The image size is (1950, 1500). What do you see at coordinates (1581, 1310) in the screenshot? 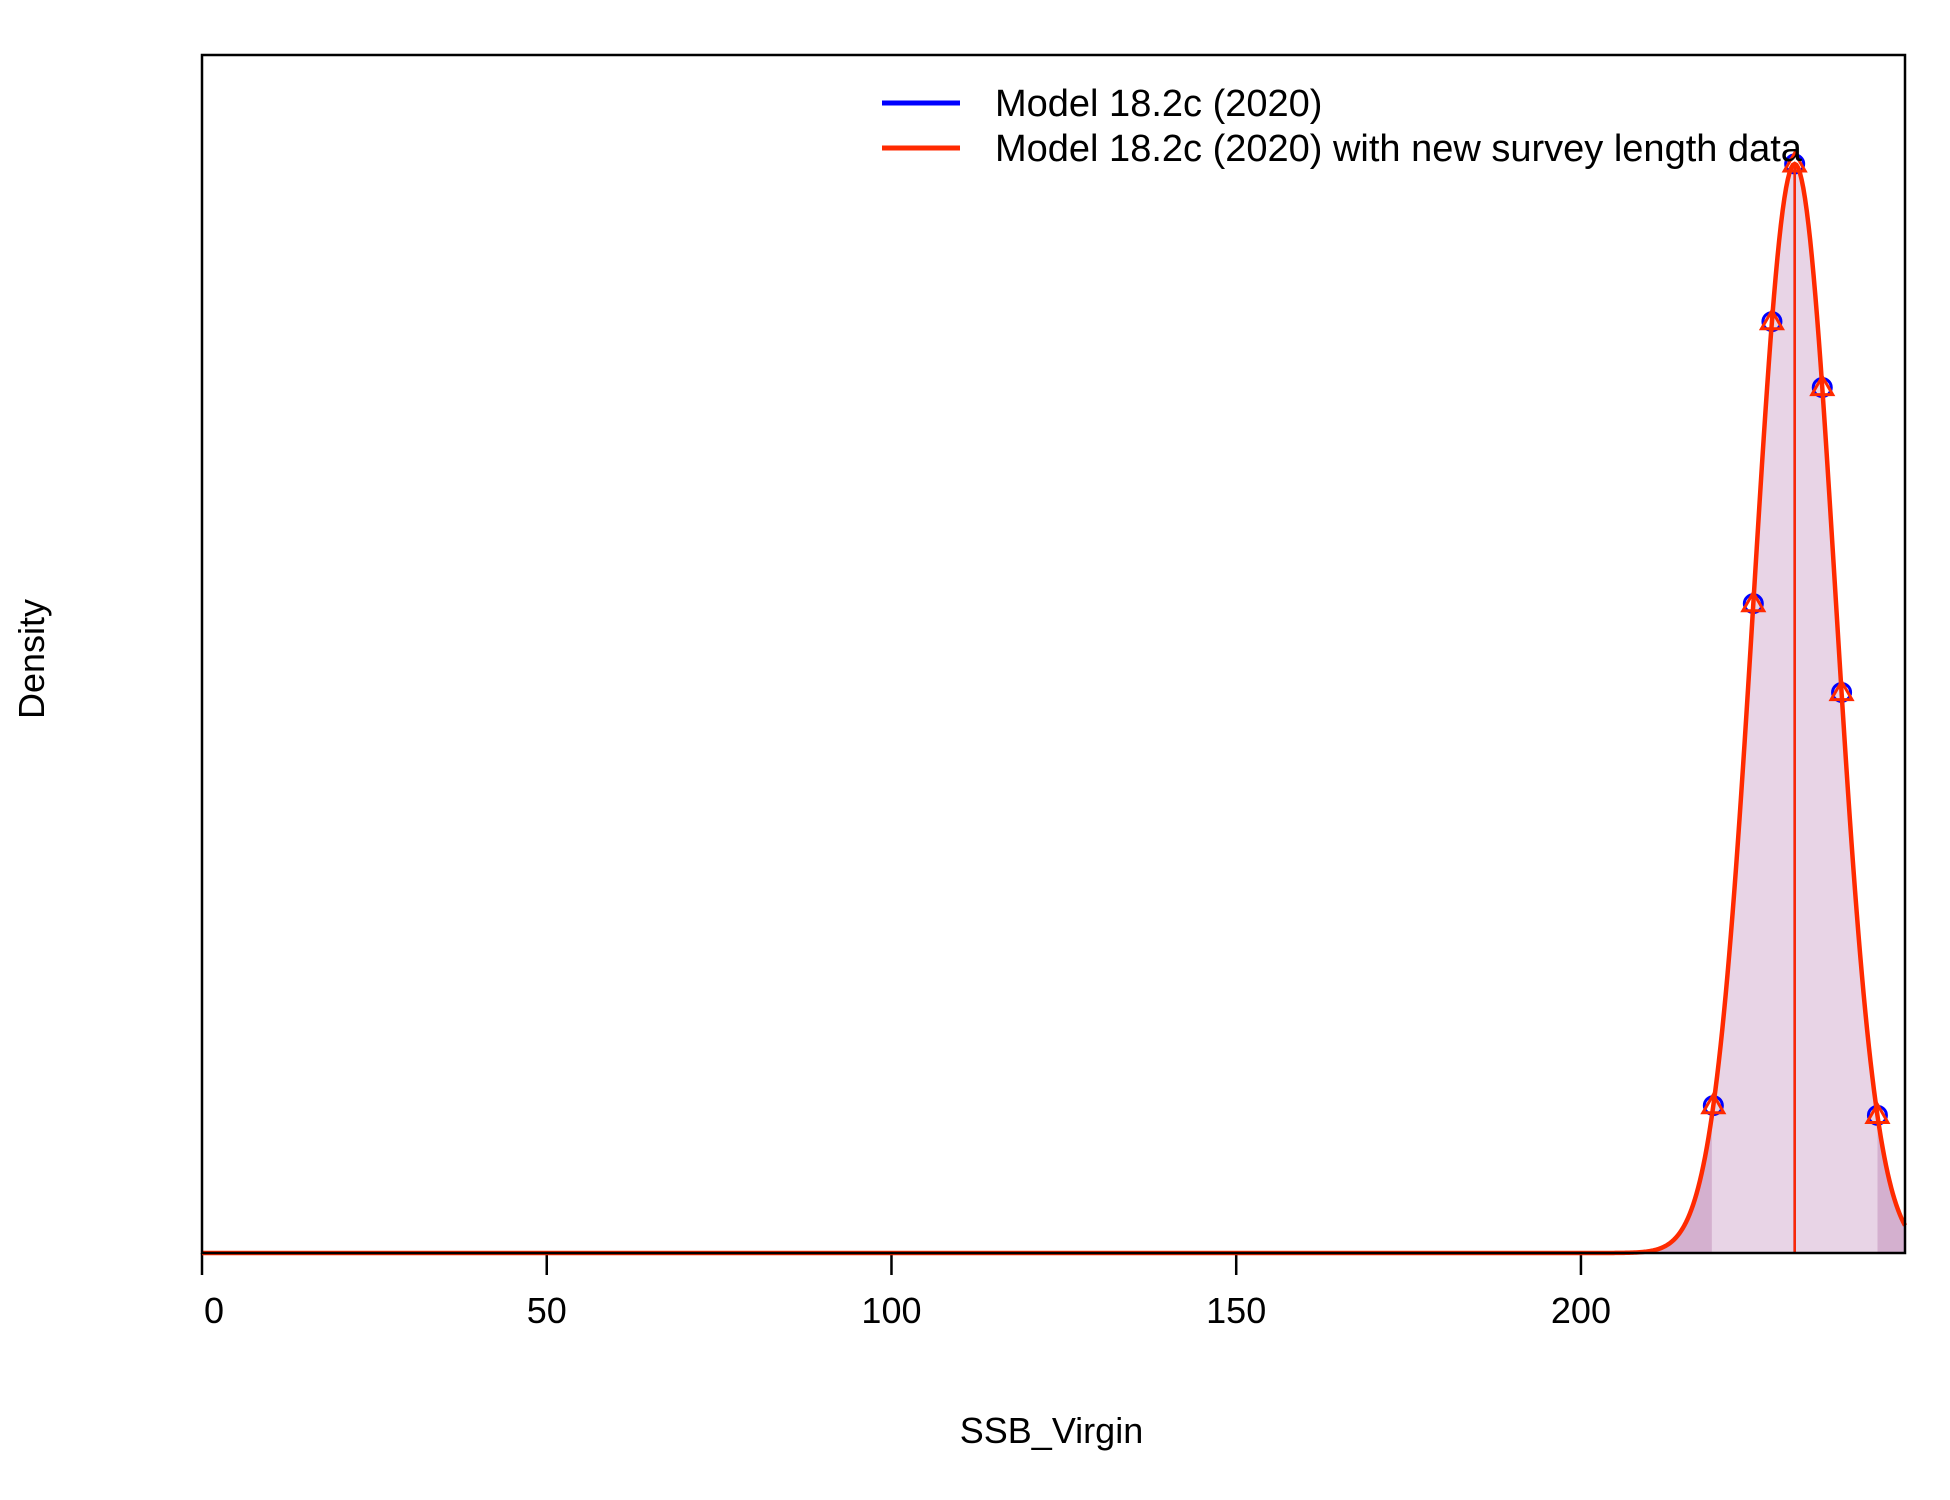
I see `x-tick-label: 200` at bounding box center [1581, 1310].